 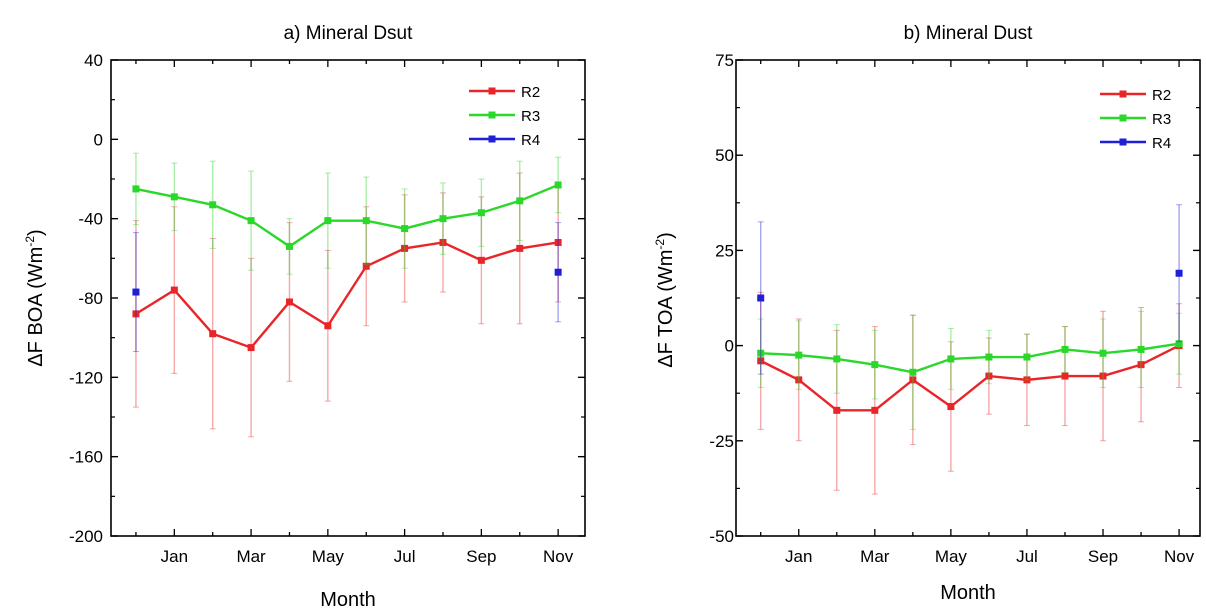 I want to click on panel-b-xlabel: Month, so click(x=968, y=593).